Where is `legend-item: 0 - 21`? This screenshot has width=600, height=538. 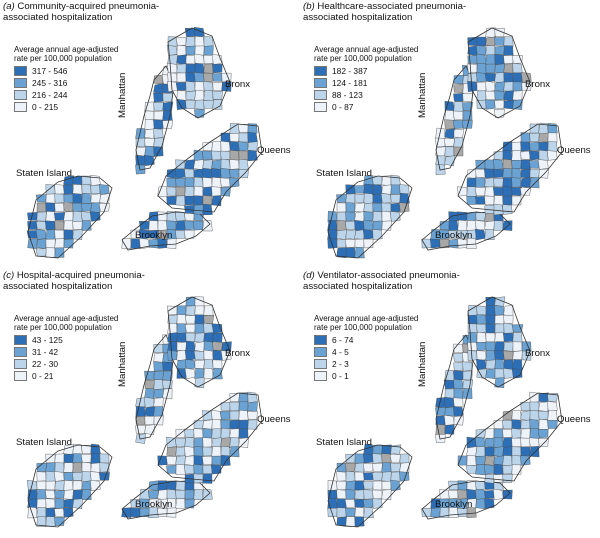 legend-item: 0 - 21 is located at coordinates (66, 376).